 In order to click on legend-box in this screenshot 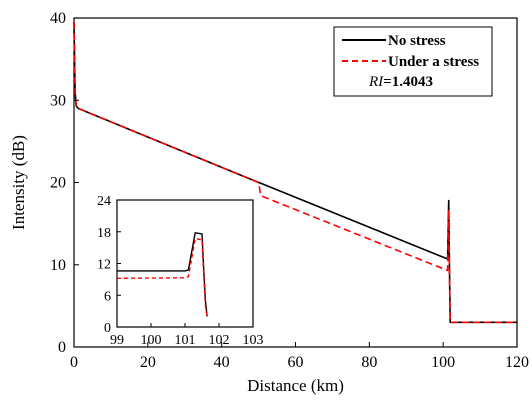, I will do `click(413, 61)`.